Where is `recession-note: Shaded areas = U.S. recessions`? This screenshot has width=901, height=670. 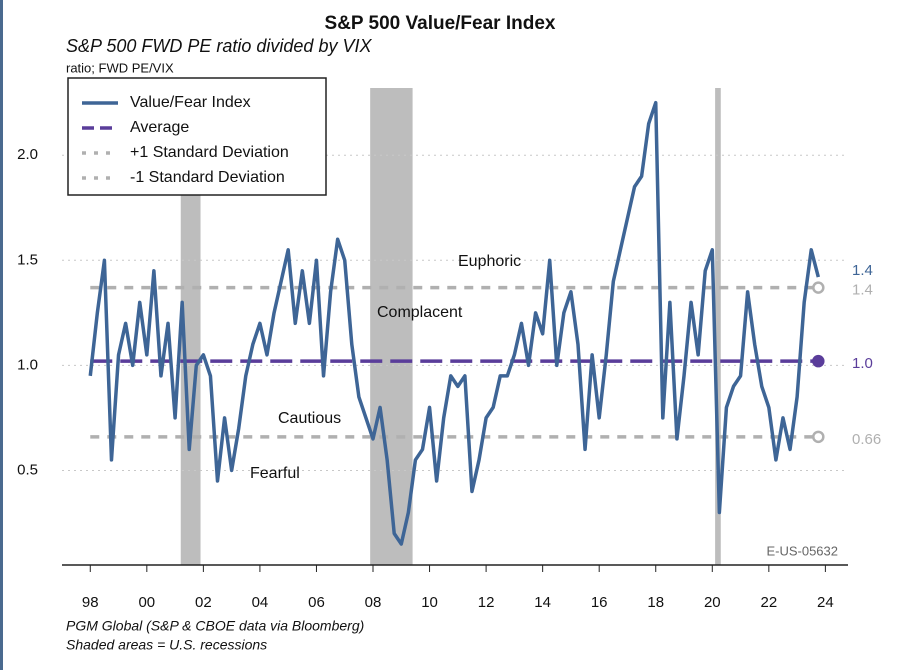
recession-note: Shaded areas = U.S. recessions is located at coordinates (166, 645).